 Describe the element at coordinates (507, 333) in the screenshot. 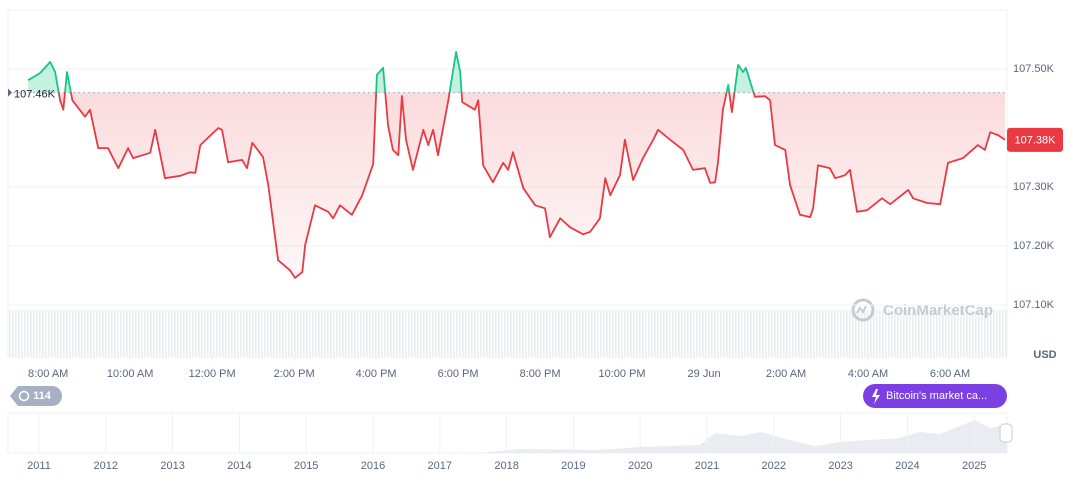

I see `volume-bars` at that location.